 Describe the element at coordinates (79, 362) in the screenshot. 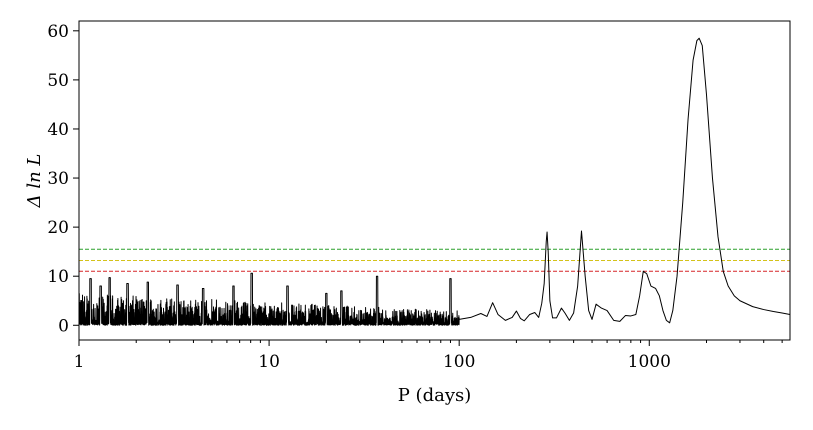

I see `x-tick-label: 1` at that location.